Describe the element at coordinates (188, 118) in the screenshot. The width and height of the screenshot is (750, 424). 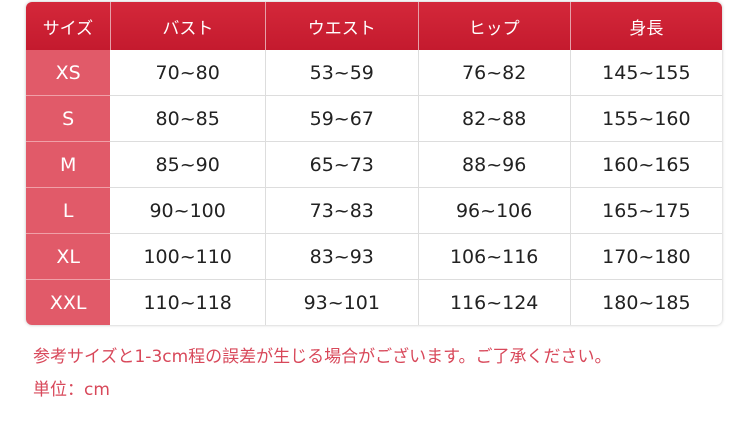
I see `measurement-cell: 80~85` at that location.